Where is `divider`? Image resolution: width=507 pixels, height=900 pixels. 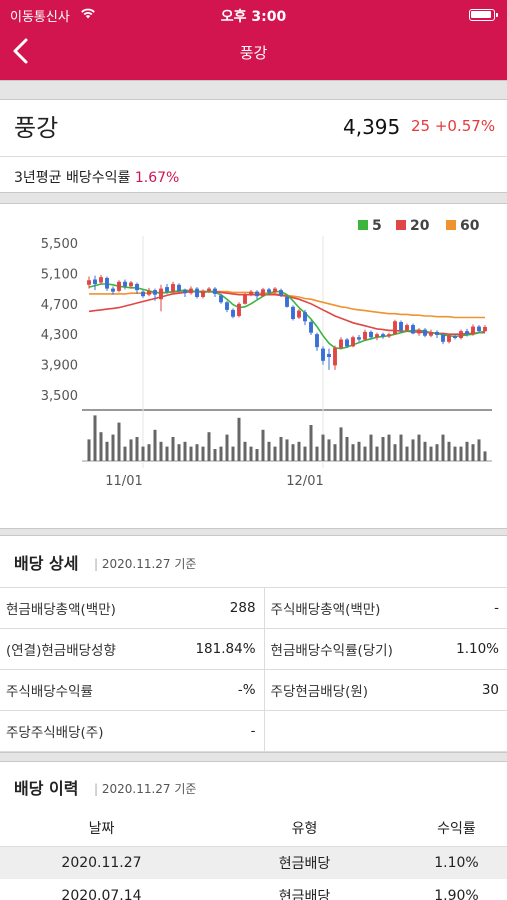
divider is located at coordinates (253, 156).